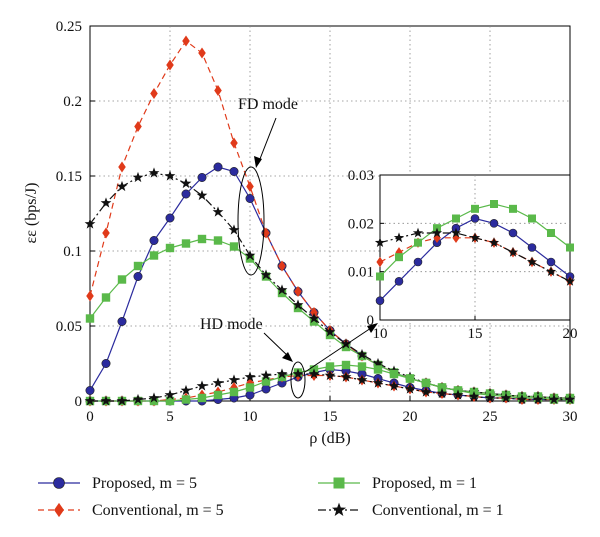  Describe the element at coordinates (287, 357) in the screenshot. I see `hd-mode-arrowhead` at that location.